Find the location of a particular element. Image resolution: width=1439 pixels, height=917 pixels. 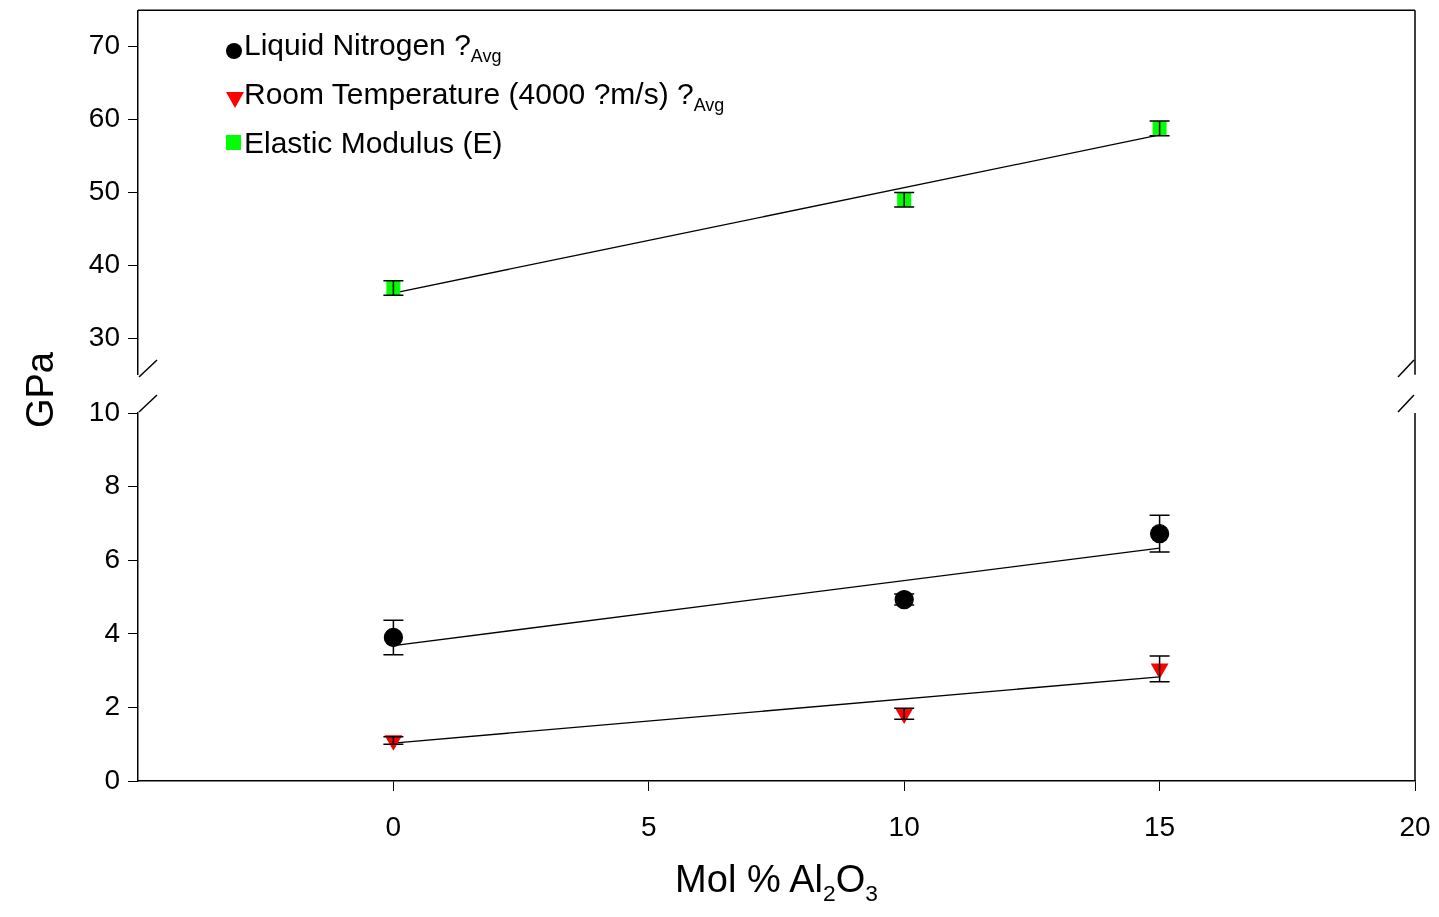

x-tick-label: 5 is located at coordinates (649, 826).